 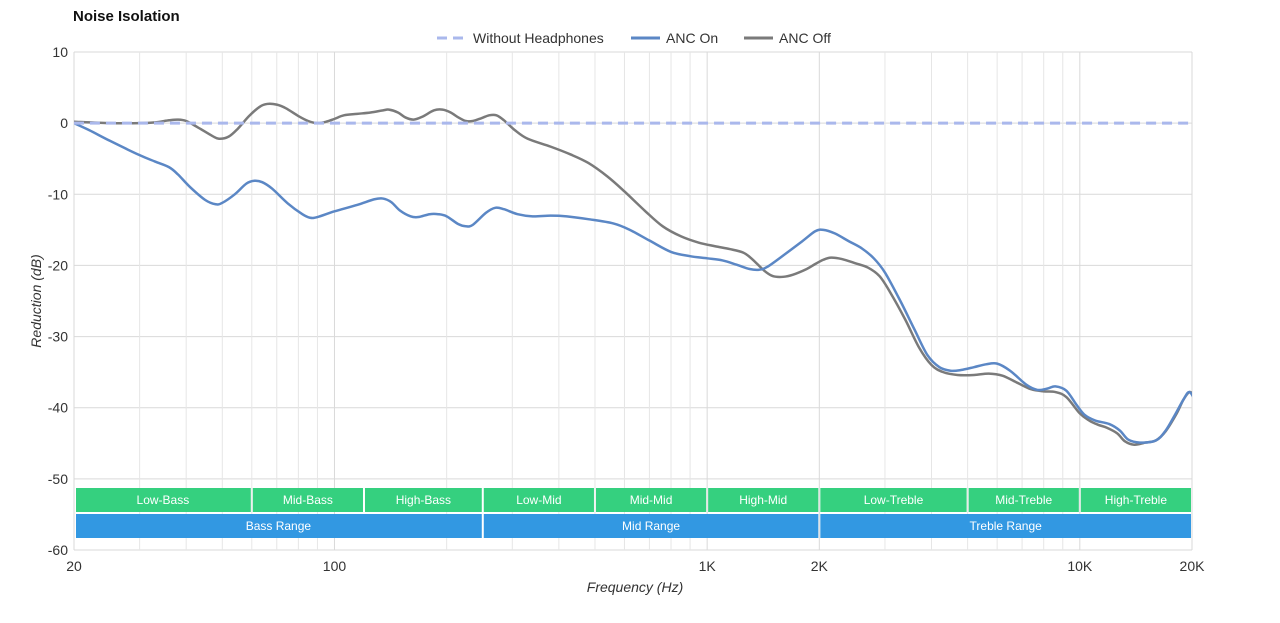 I want to click on range-band-label: Mid Range, so click(x=651, y=526).